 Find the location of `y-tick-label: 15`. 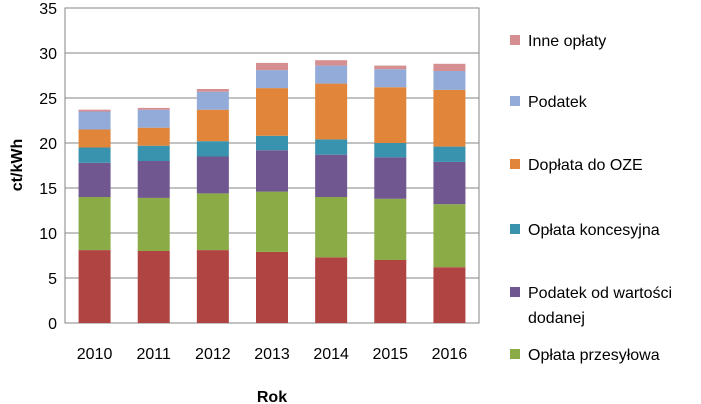

y-tick-label: 15 is located at coordinates (48, 189).